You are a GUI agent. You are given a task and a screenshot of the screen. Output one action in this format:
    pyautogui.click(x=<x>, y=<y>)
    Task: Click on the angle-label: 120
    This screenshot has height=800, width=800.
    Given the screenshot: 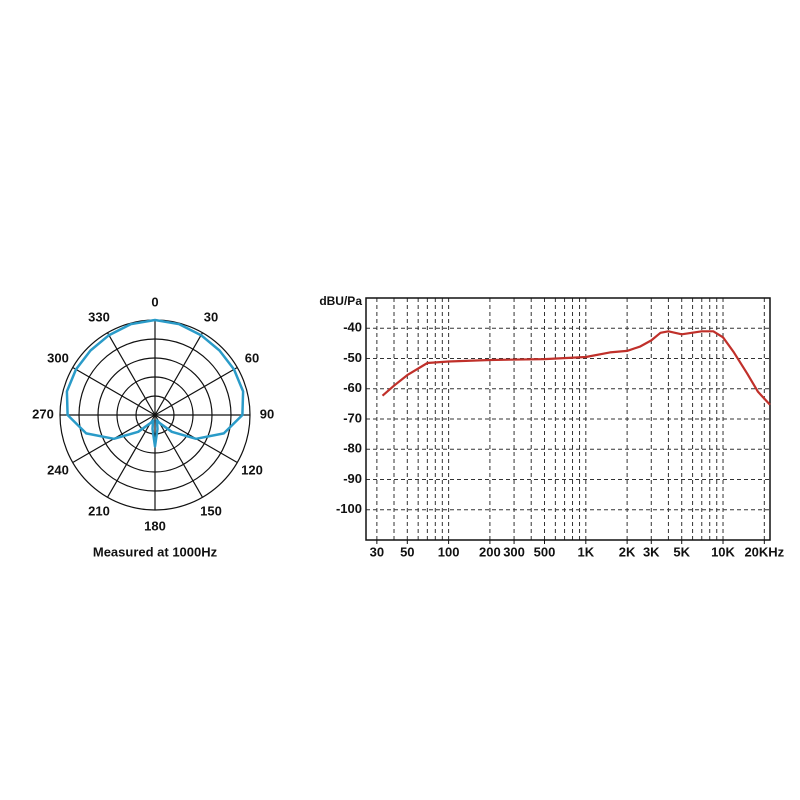 What is the action you would take?
    pyautogui.click(x=252, y=469)
    